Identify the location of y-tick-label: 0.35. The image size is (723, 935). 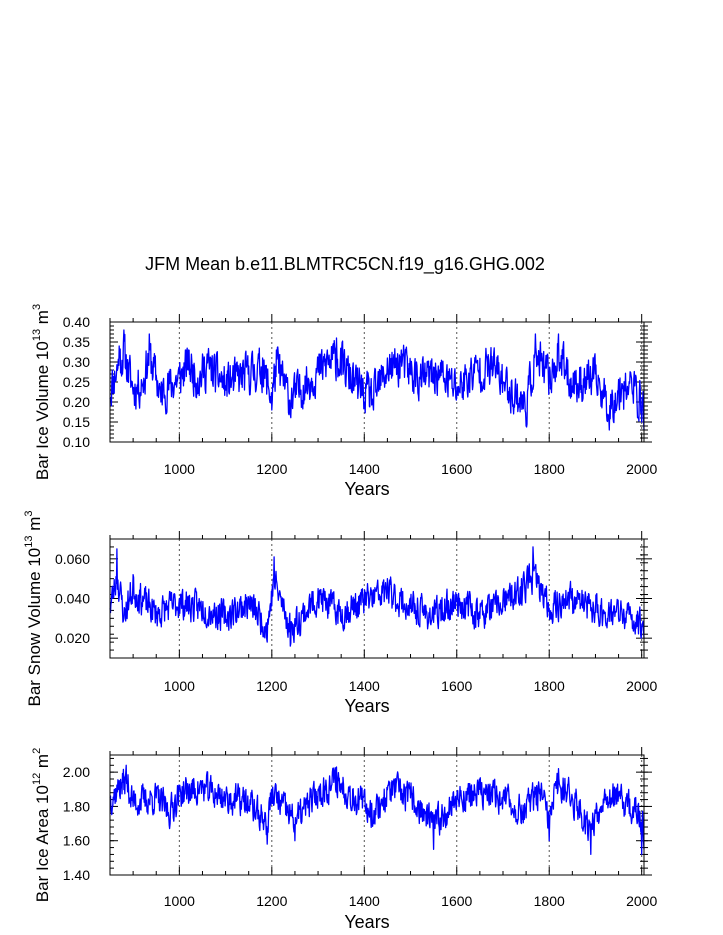
(76, 342).